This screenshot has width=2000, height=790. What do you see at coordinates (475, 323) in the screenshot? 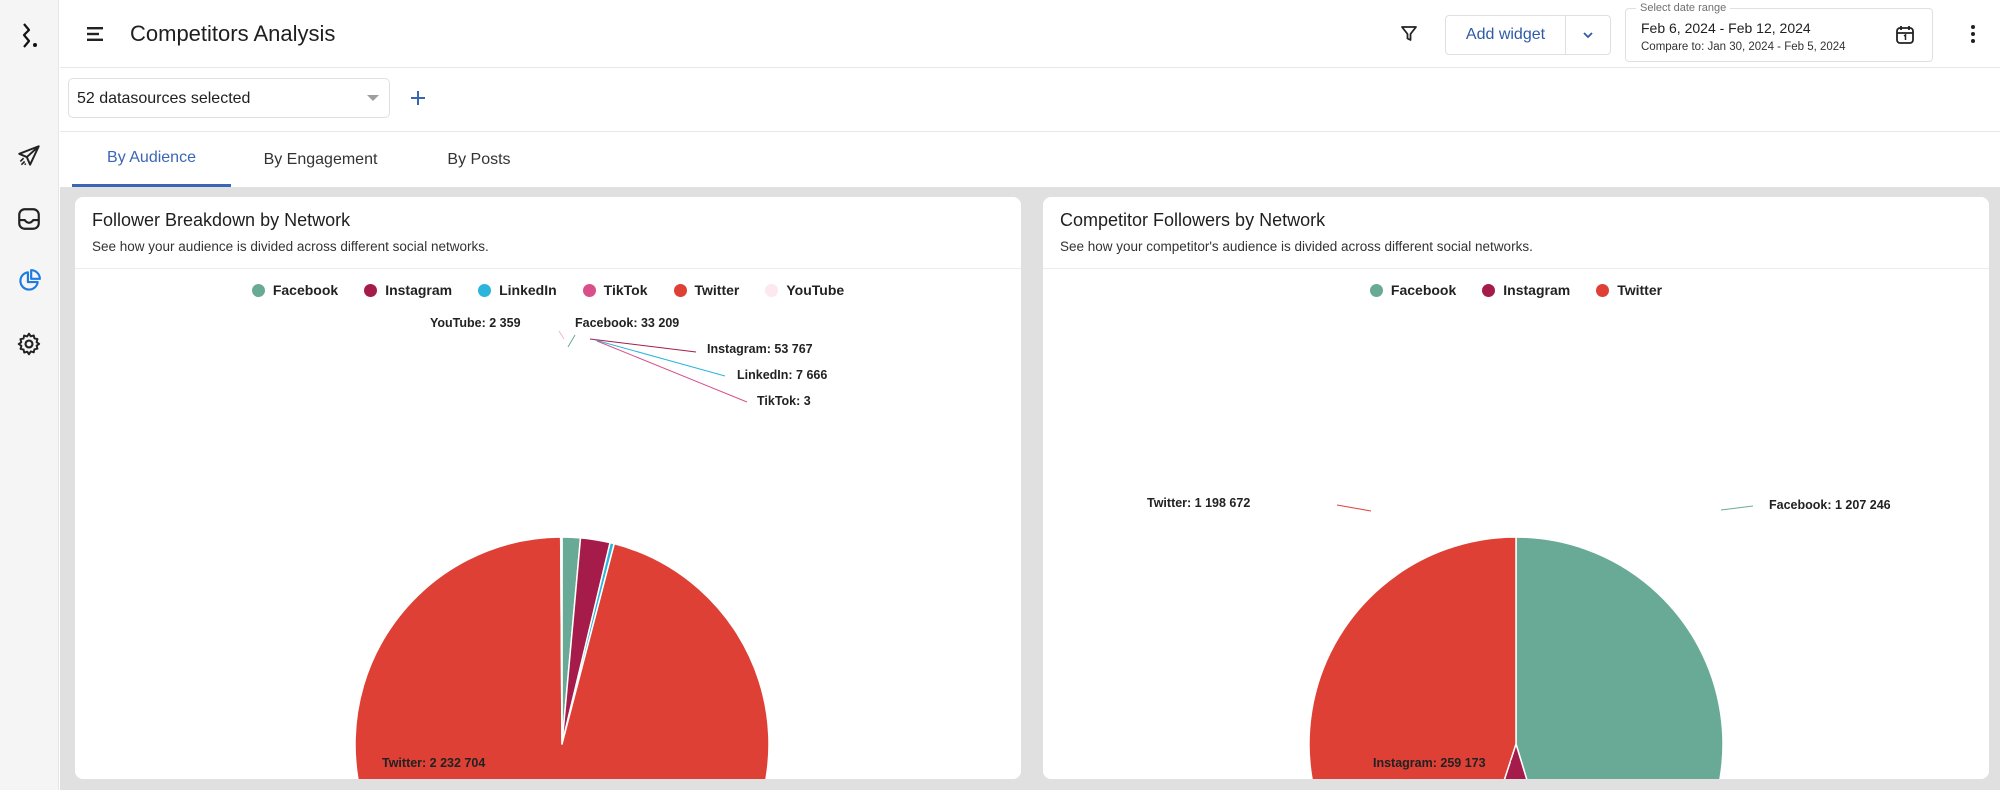
I see `slice-label-youtube: YouTube: 2 359` at bounding box center [475, 323].